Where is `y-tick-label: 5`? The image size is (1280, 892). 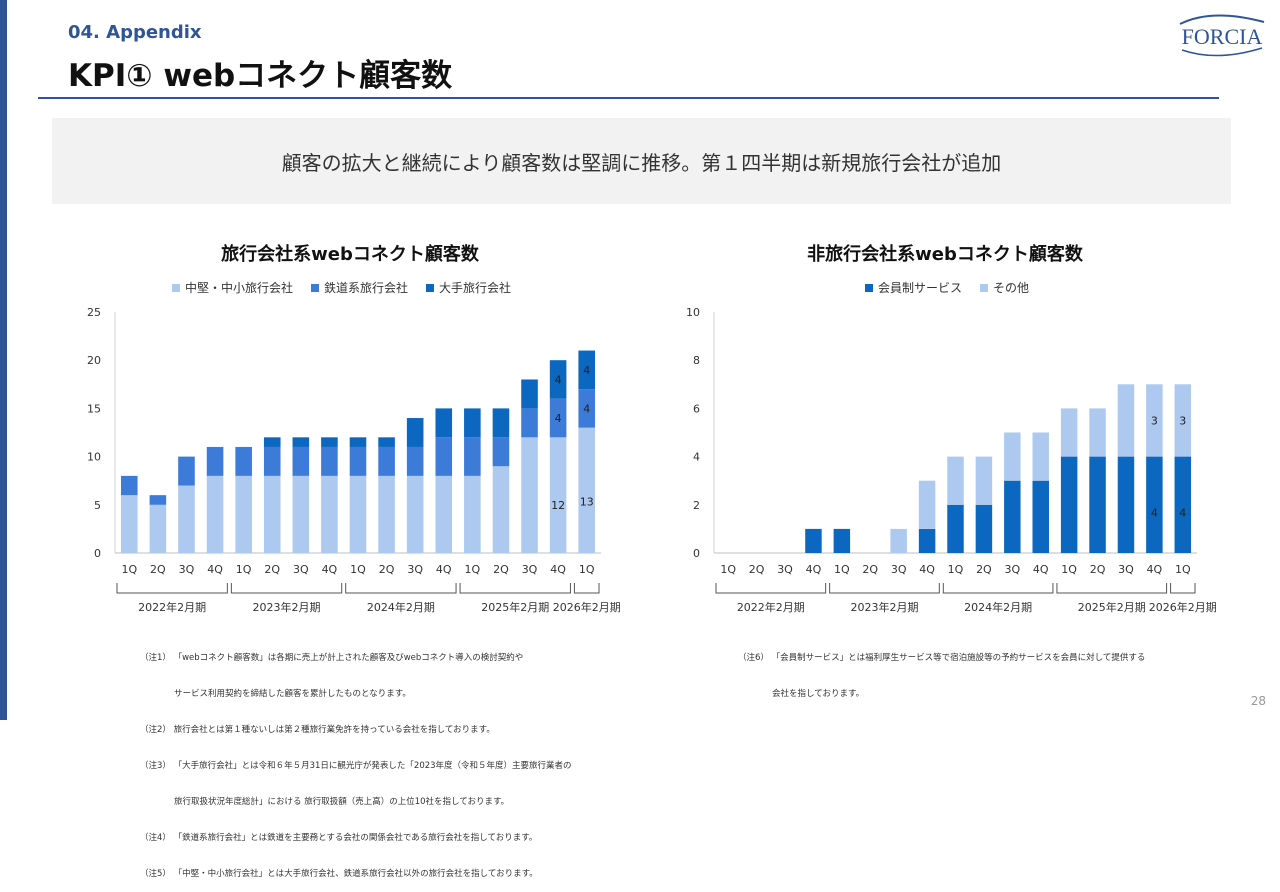
y-tick-label: 5 is located at coordinates (97, 505).